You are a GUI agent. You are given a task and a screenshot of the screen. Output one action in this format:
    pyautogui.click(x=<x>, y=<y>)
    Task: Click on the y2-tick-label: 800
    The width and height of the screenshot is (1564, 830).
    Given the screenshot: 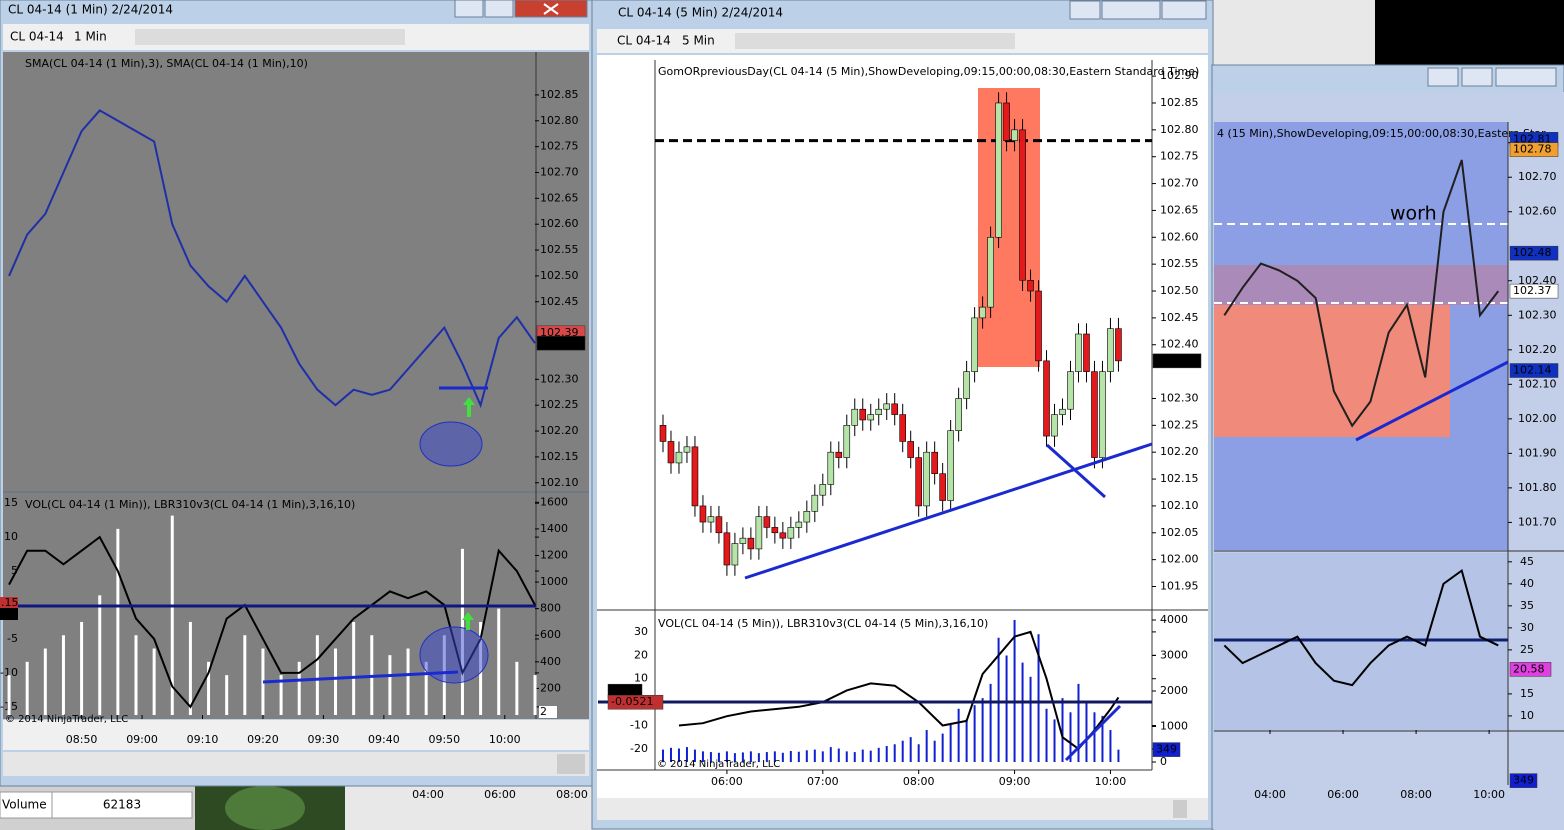 What is the action you would take?
    pyautogui.click(x=550, y=608)
    